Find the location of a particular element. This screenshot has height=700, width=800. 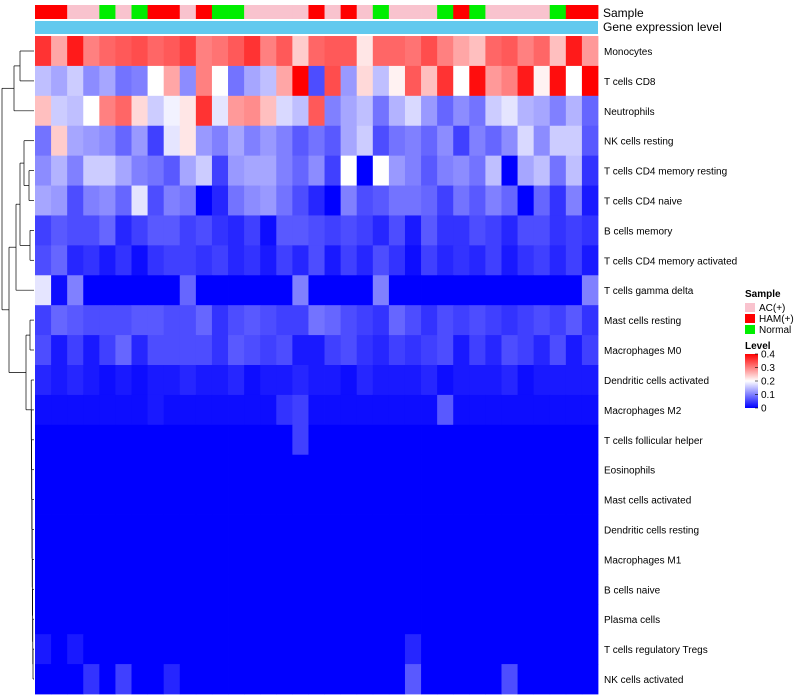

annotation-label-expression: Gene expression level is located at coordinates (662, 27).